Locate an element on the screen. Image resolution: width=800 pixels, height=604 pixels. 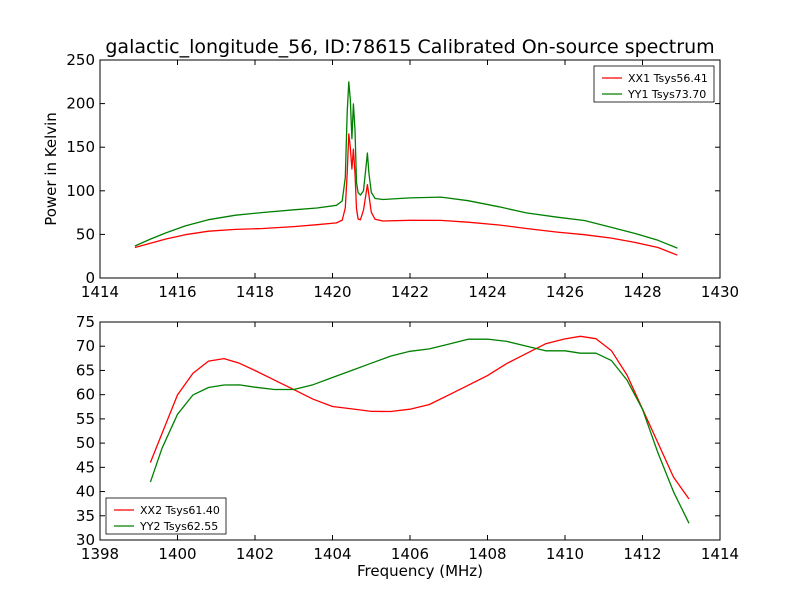
y-tick-label: 250 is located at coordinates (80, 60).